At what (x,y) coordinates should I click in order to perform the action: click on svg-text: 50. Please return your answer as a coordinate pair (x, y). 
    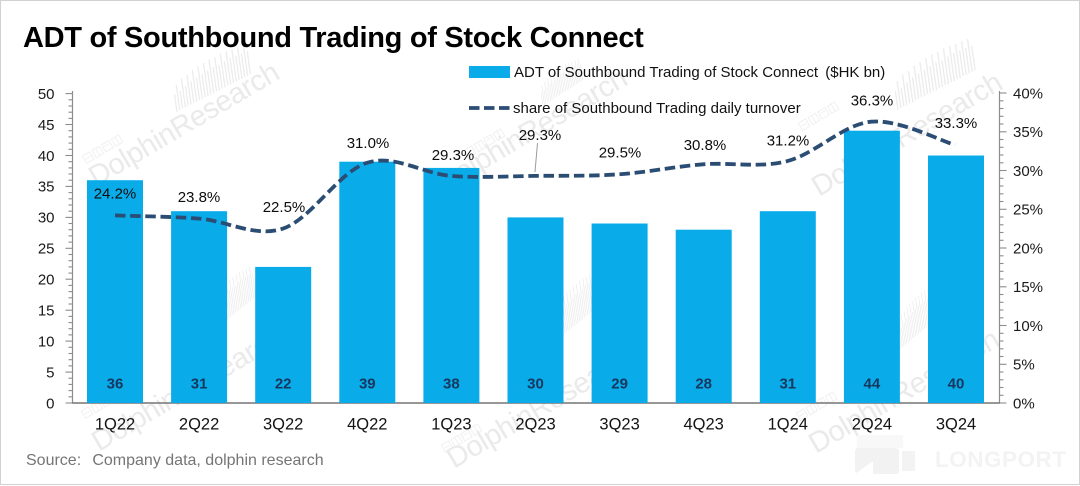
    Looking at the image, I should click on (46, 94).